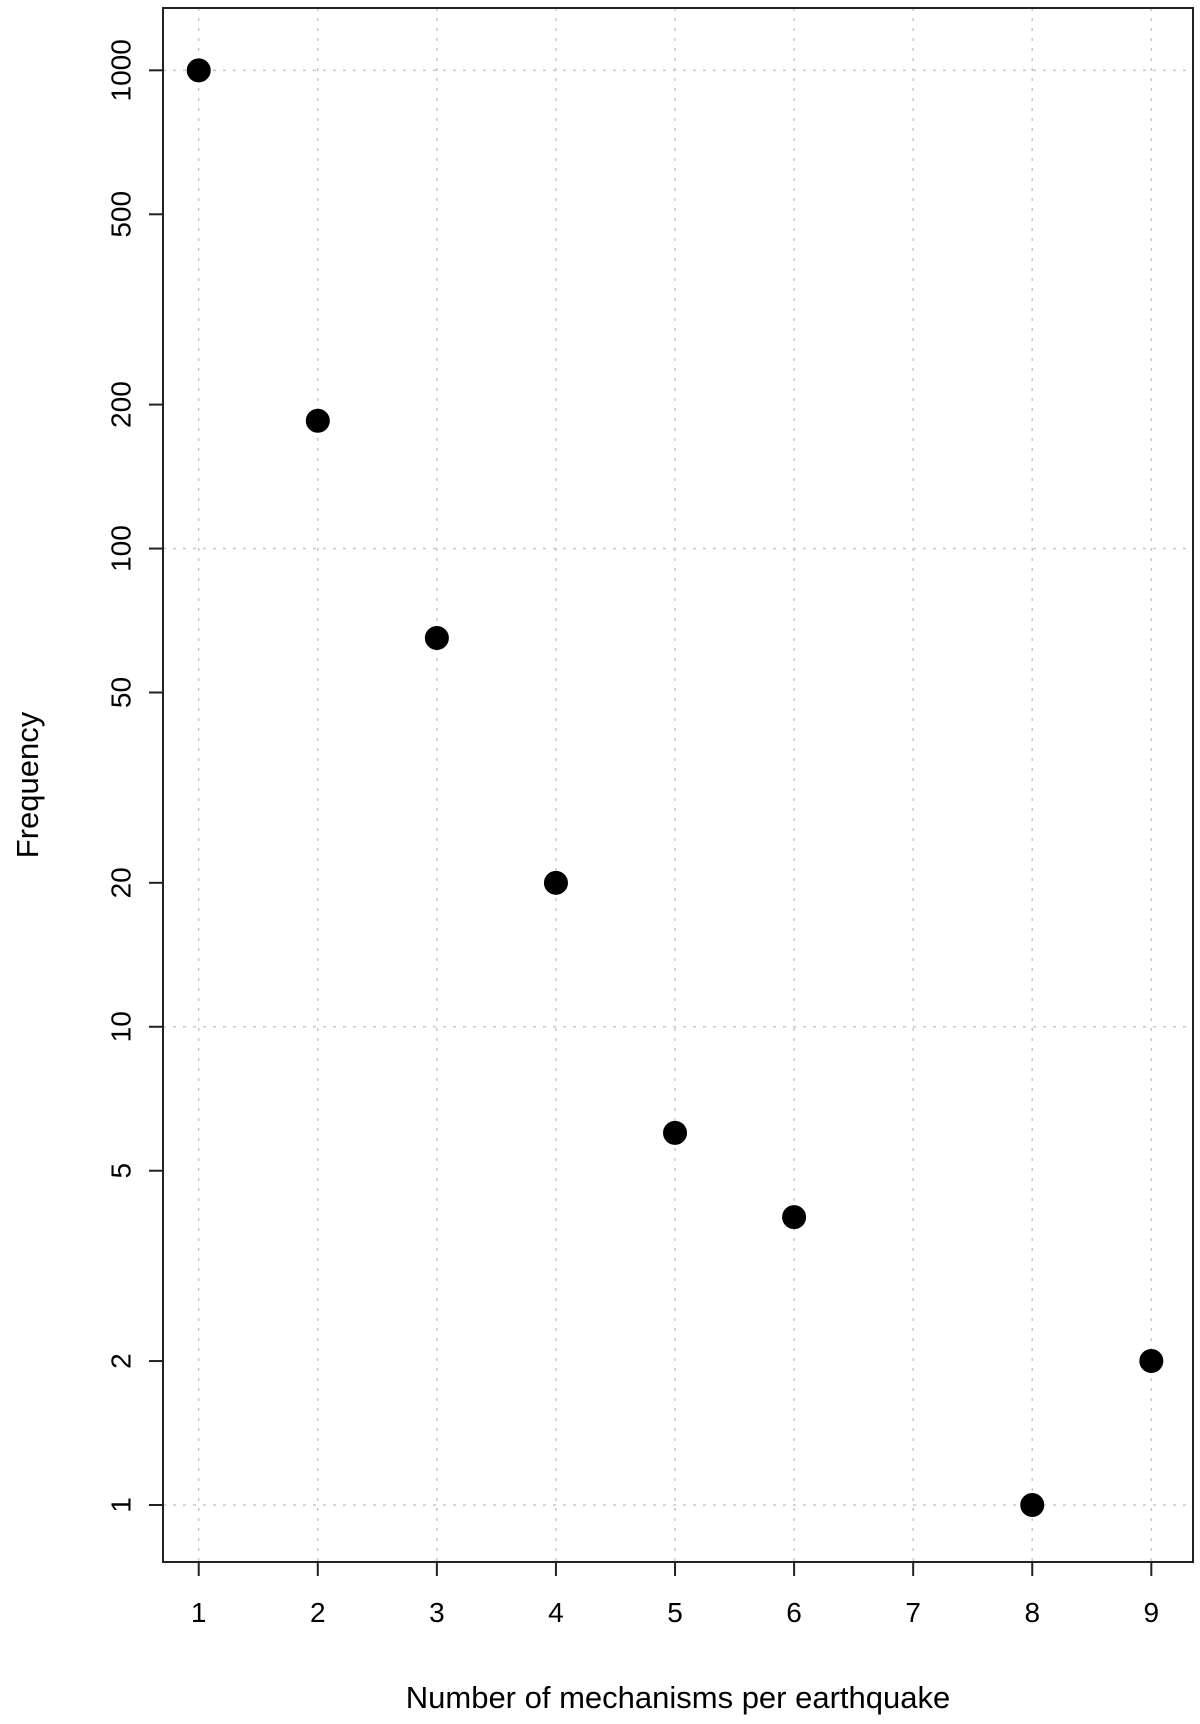 Image resolution: width=1200 pixels, height=1724 pixels. I want to click on y-tick-label: 100, so click(120, 548).